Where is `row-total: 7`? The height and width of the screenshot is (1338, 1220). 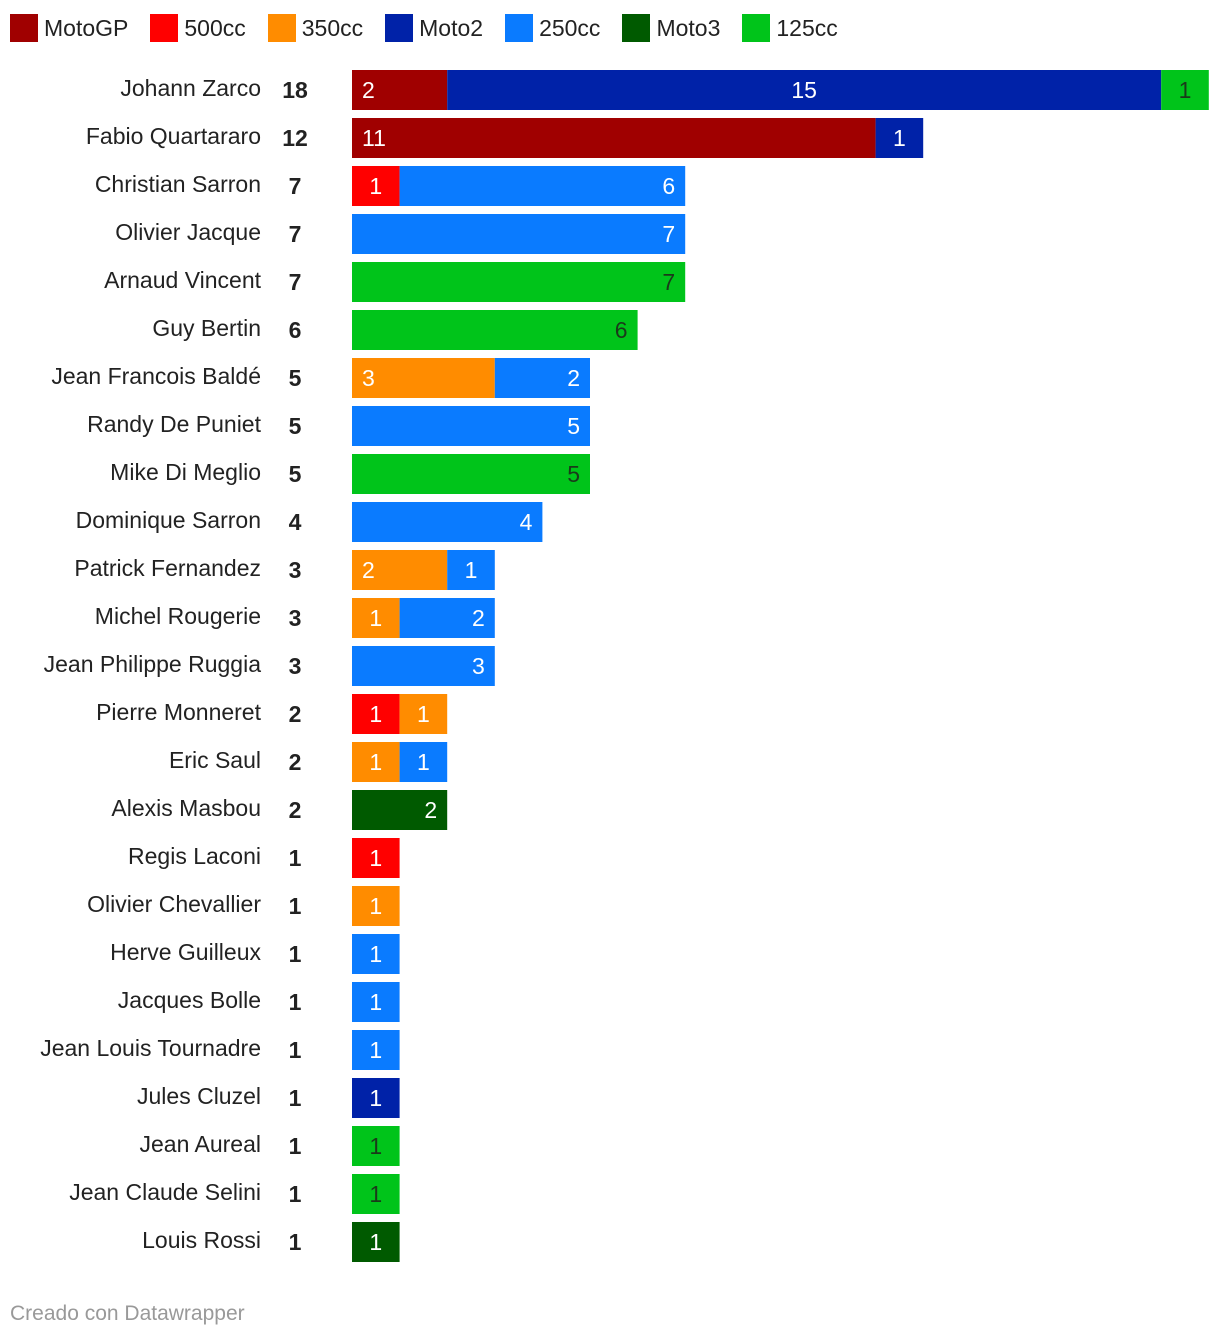 row-total: 7 is located at coordinates (295, 234).